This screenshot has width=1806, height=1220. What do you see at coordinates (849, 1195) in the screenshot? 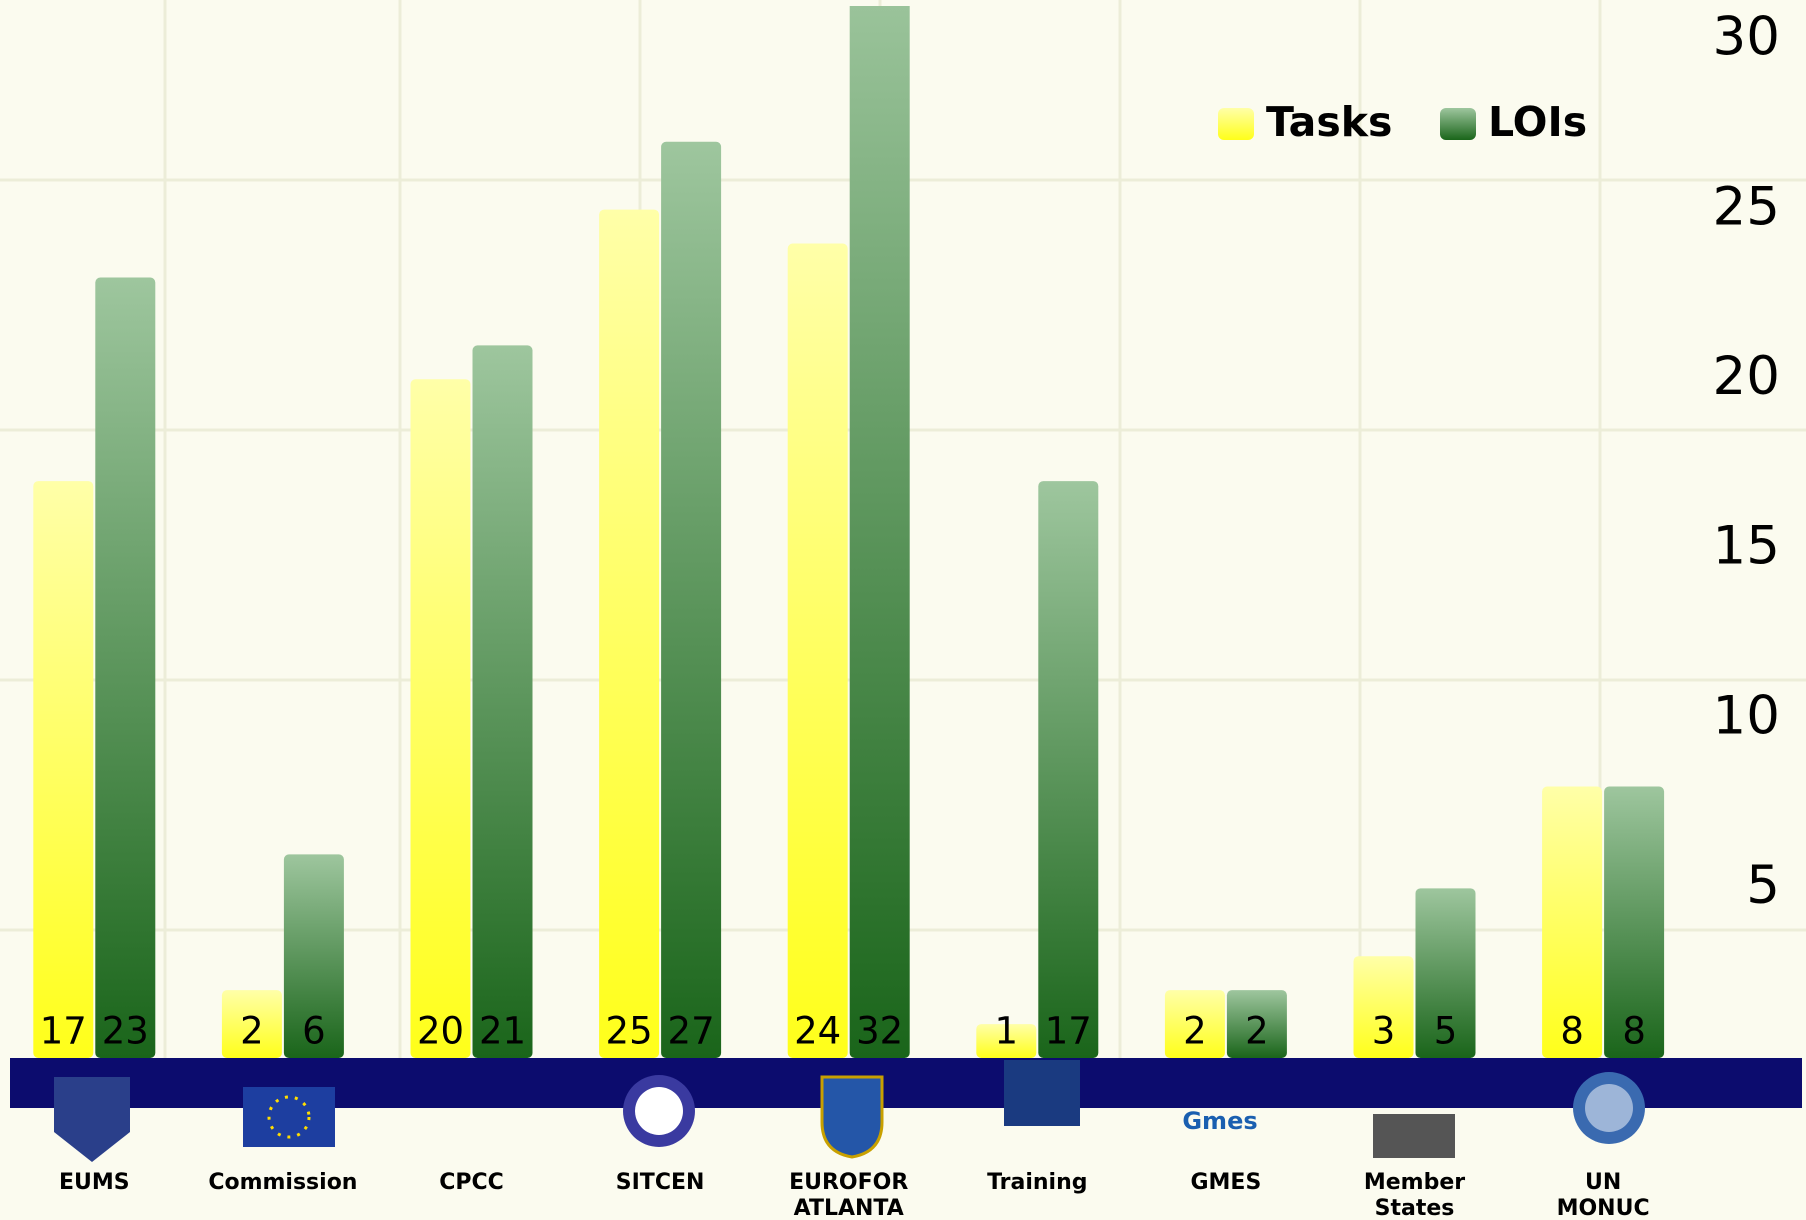
I see `x-tick-label: EUROFOR ATLANTA` at bounding box center [849, 1195].